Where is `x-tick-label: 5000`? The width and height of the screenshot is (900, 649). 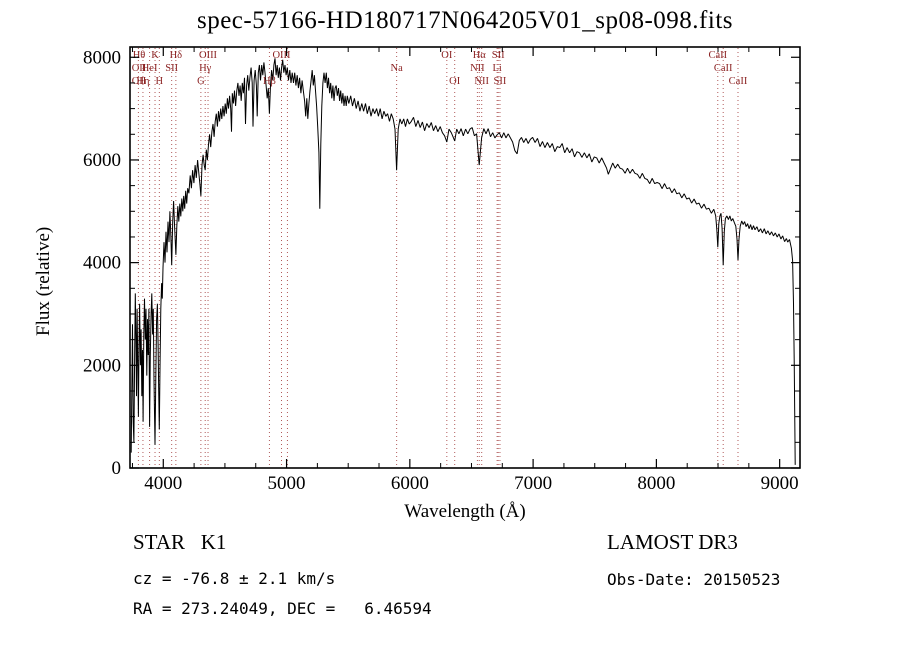
x-tick-label: 5000 is located at coordinates (287, 483).